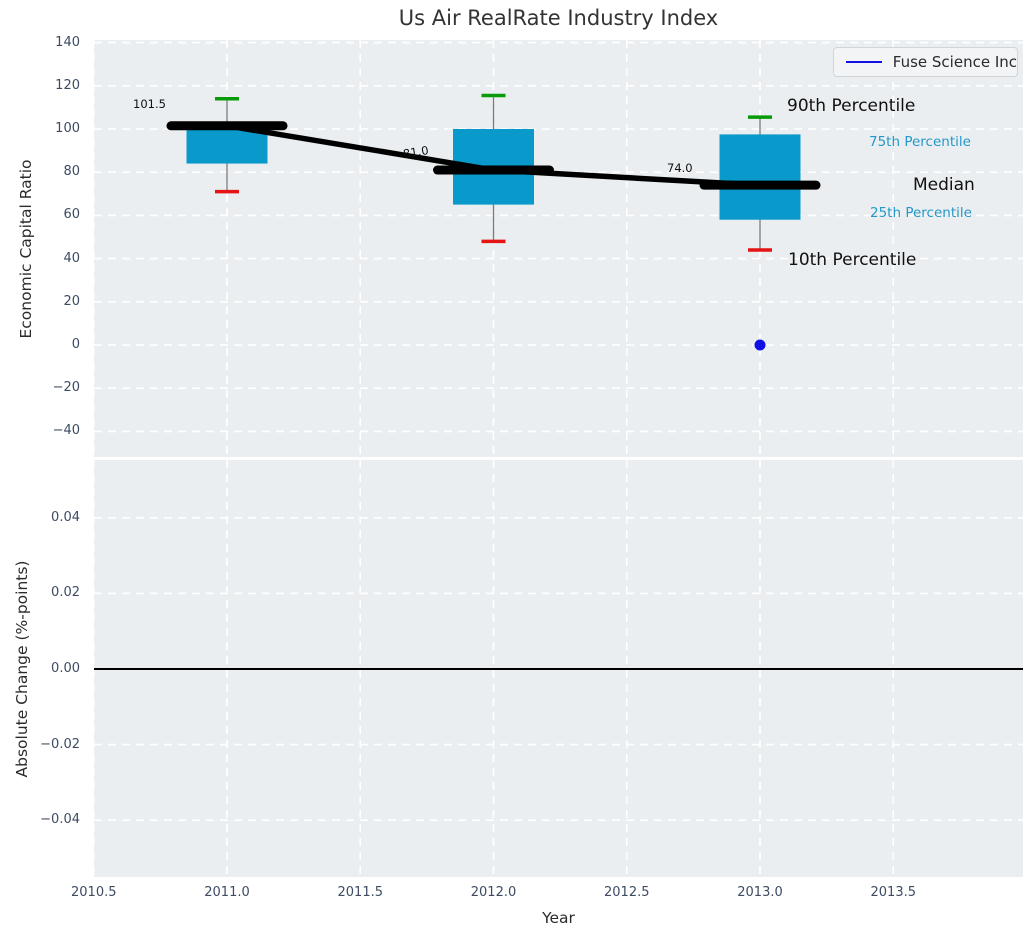  Describe the element at coordinates (67, 128) in the screenshot. I see `y-tick-label-top: 100` at that location.